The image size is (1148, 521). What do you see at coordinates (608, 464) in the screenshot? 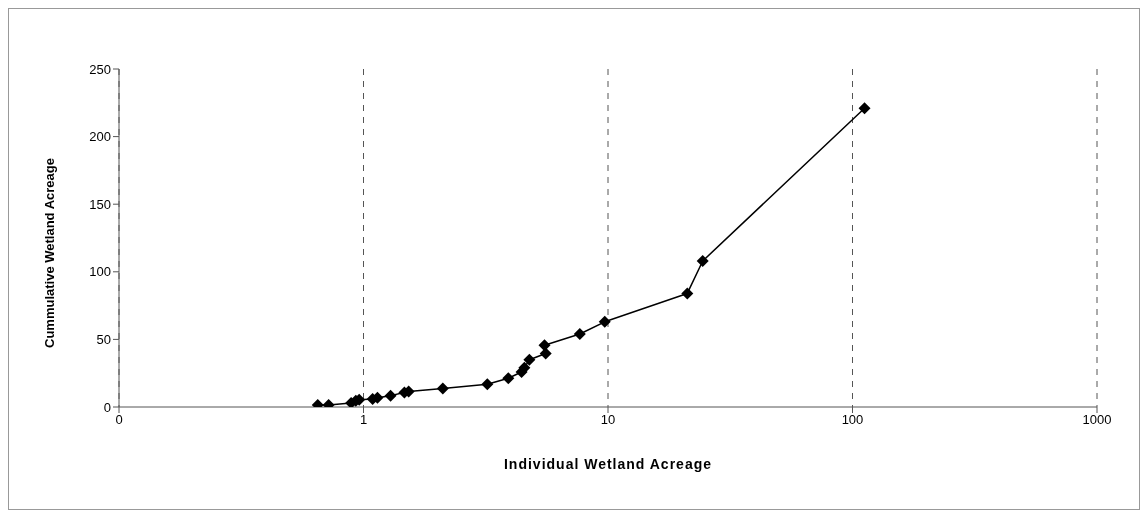
I see `x-axis-title: Individual Wetland Acreage` at bounding box center [608, 464].